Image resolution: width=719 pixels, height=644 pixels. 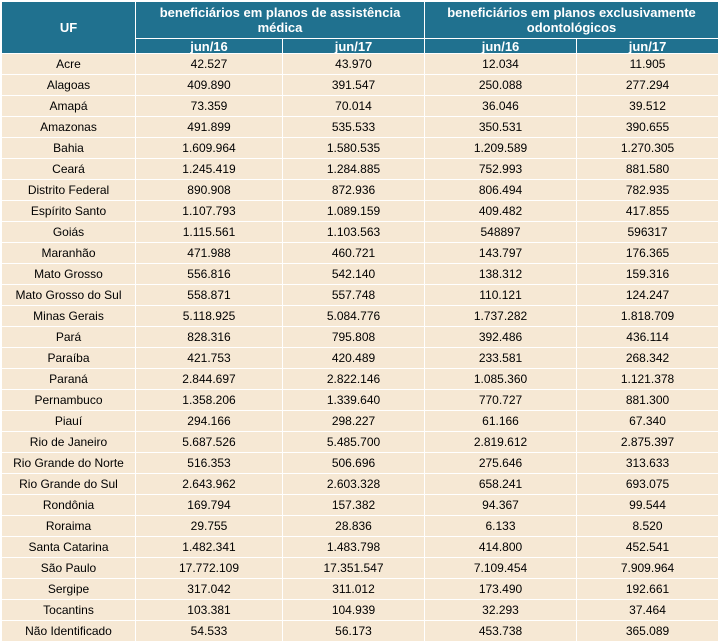 I want to click on cell-uf: São Paulo, so click(x=68, y=568).